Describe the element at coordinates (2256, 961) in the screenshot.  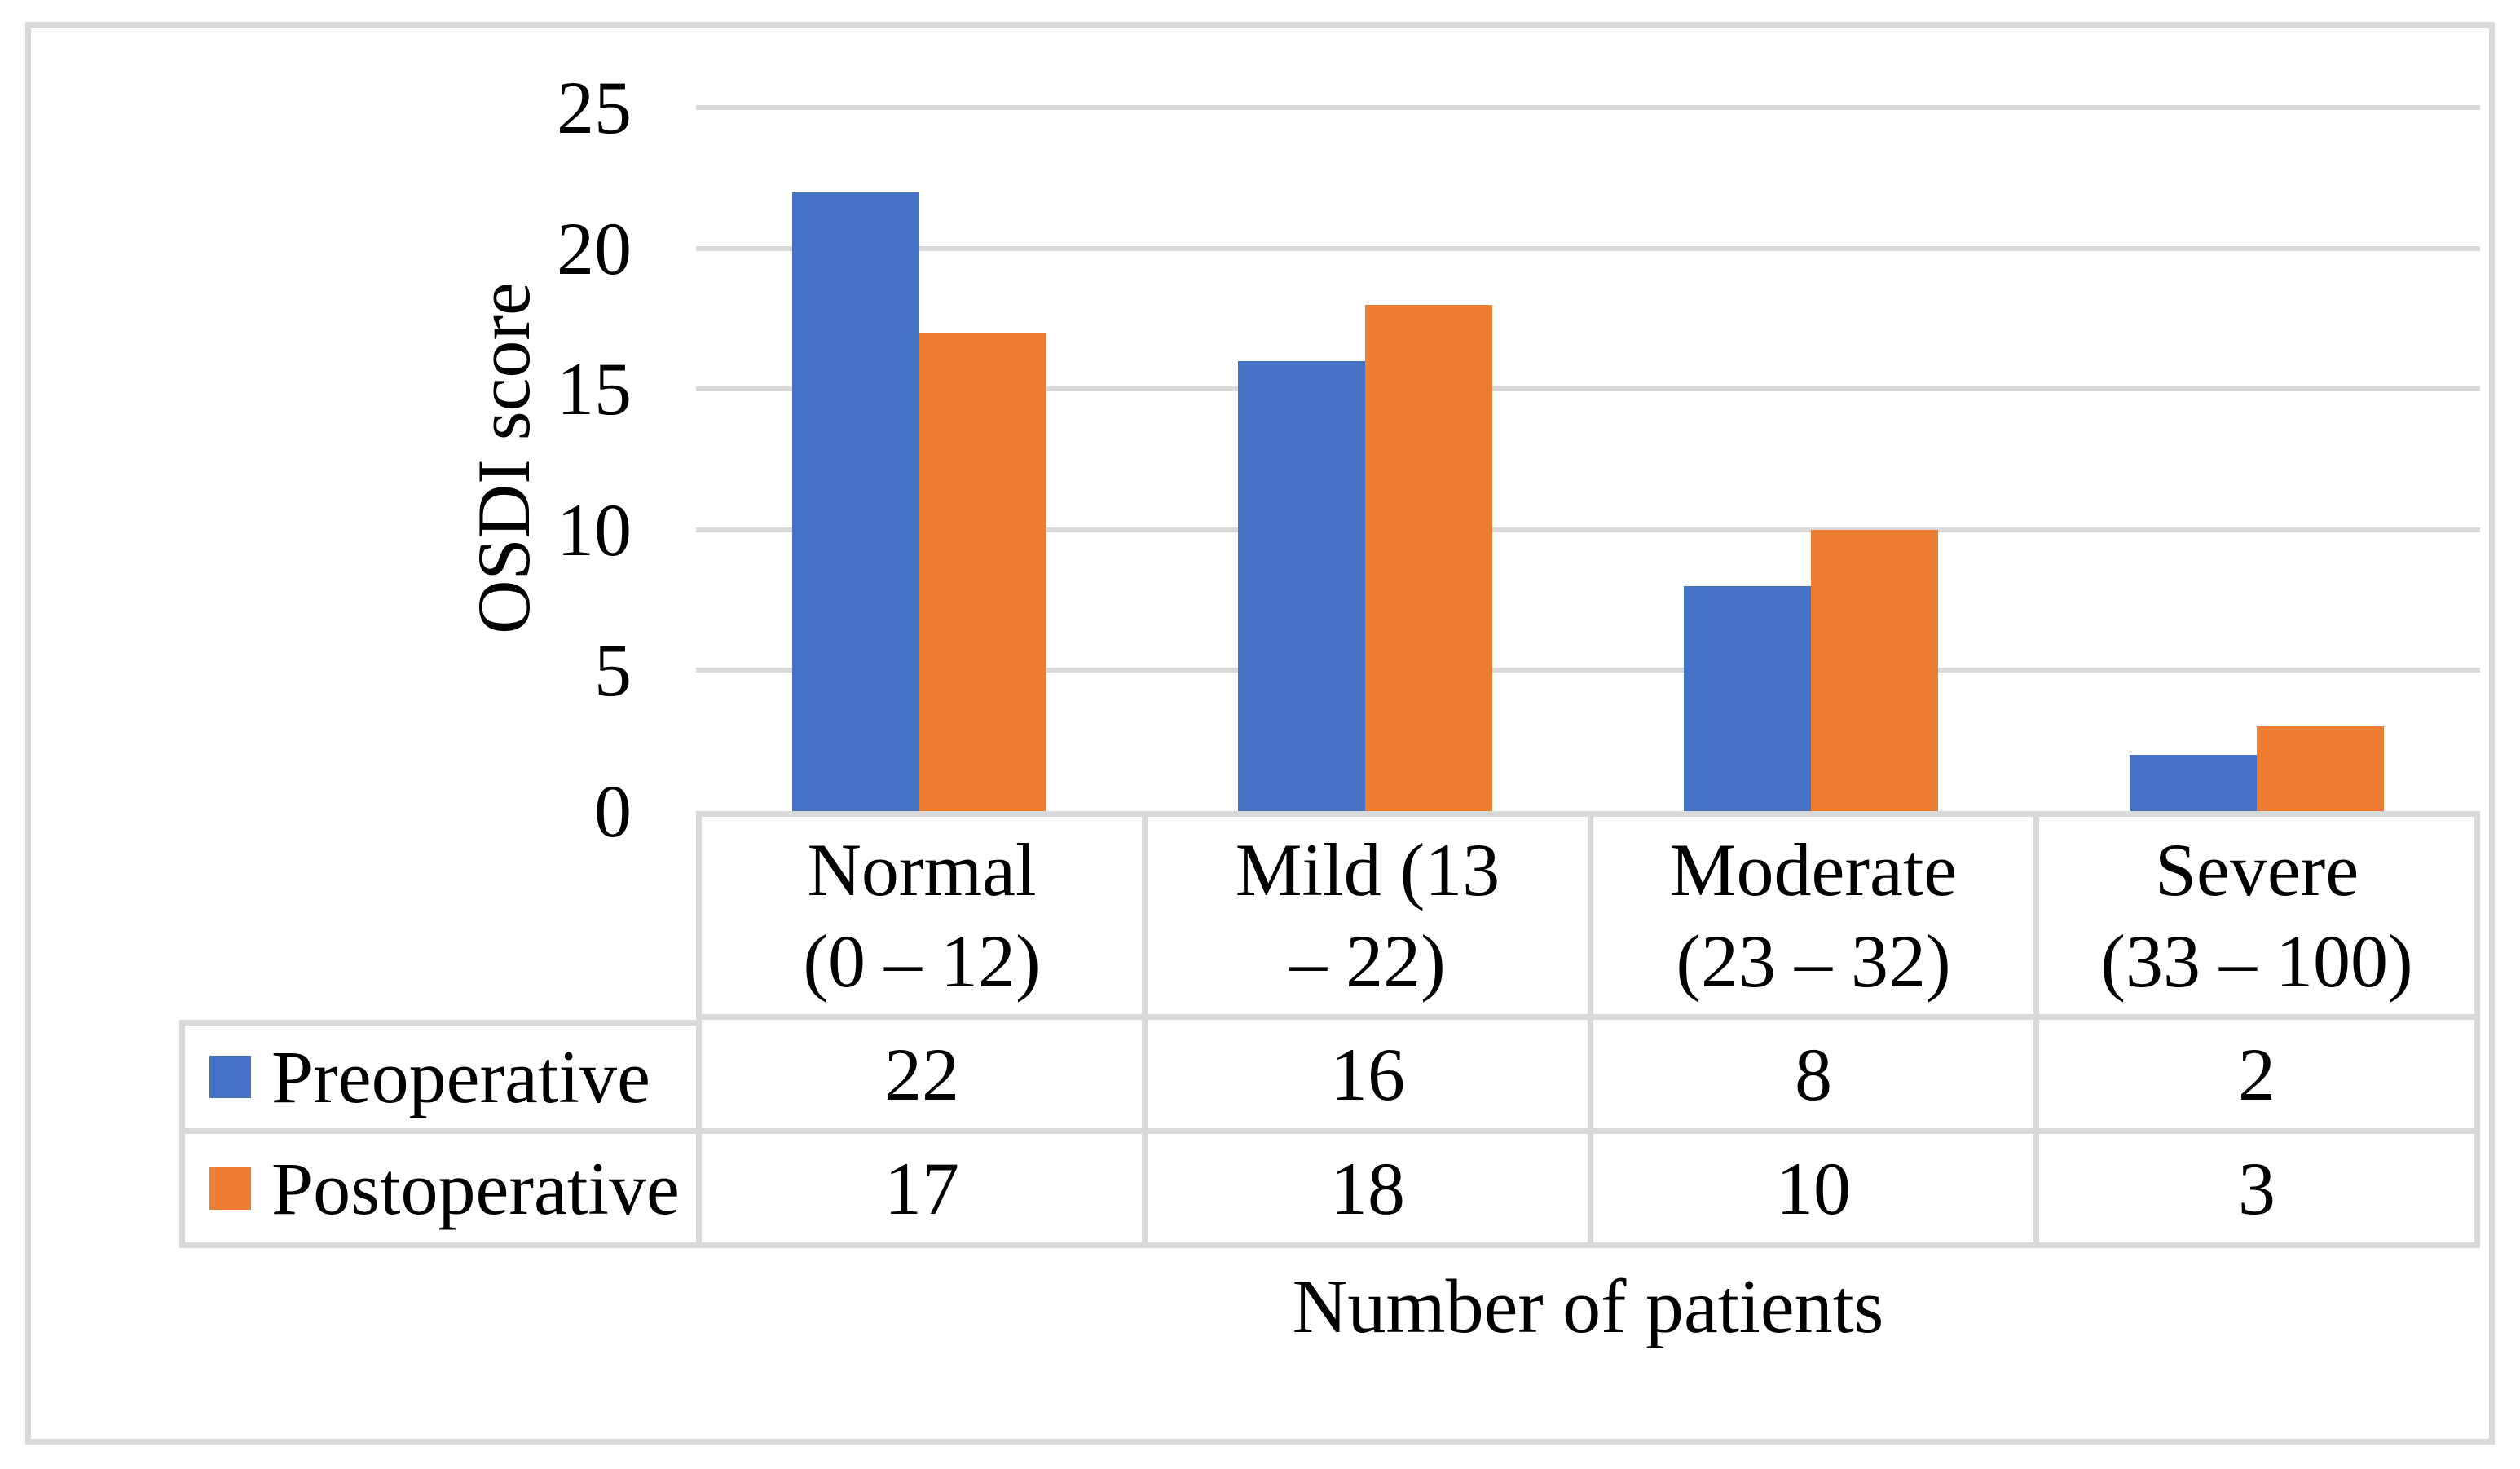
I see `category-header-line: (33 – 100)` at that location.